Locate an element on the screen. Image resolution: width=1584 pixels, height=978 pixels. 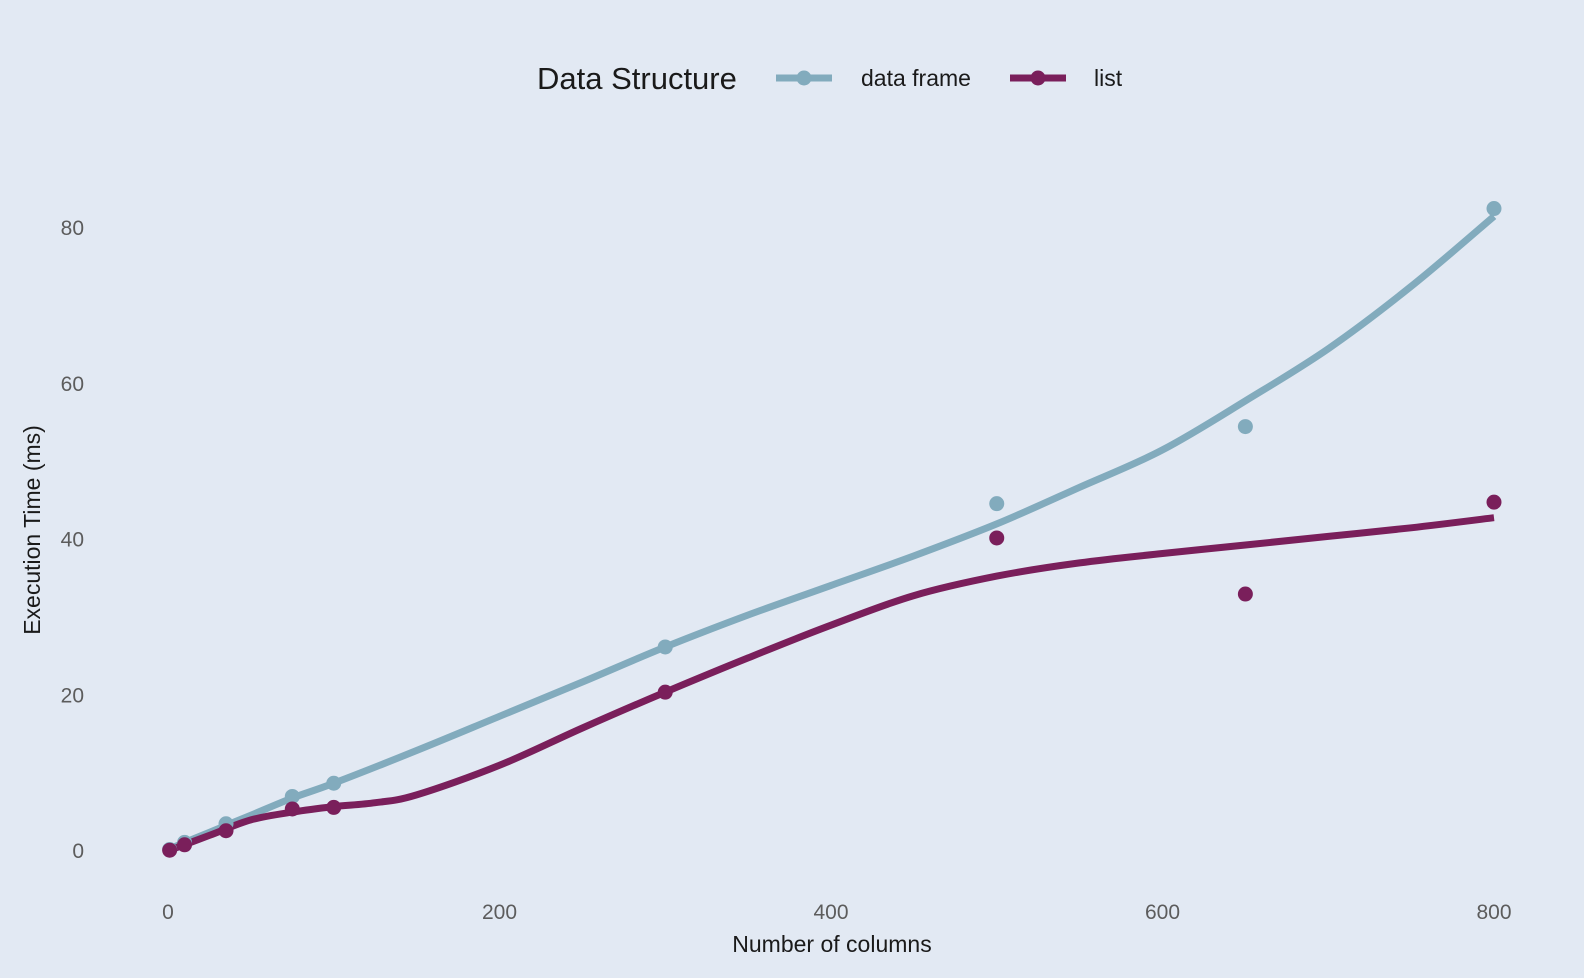
legend-key-dot-list is located at coordinates (1038, 78).